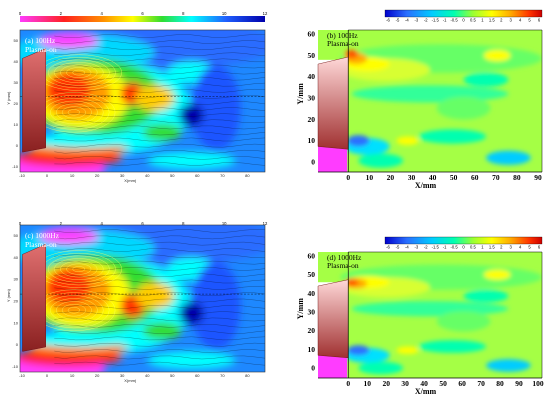 The image size is (550, 400). What do you see at coordinates (142, 19) in the screenshot?
I see `colorbar` at bounding box center [142, 19].